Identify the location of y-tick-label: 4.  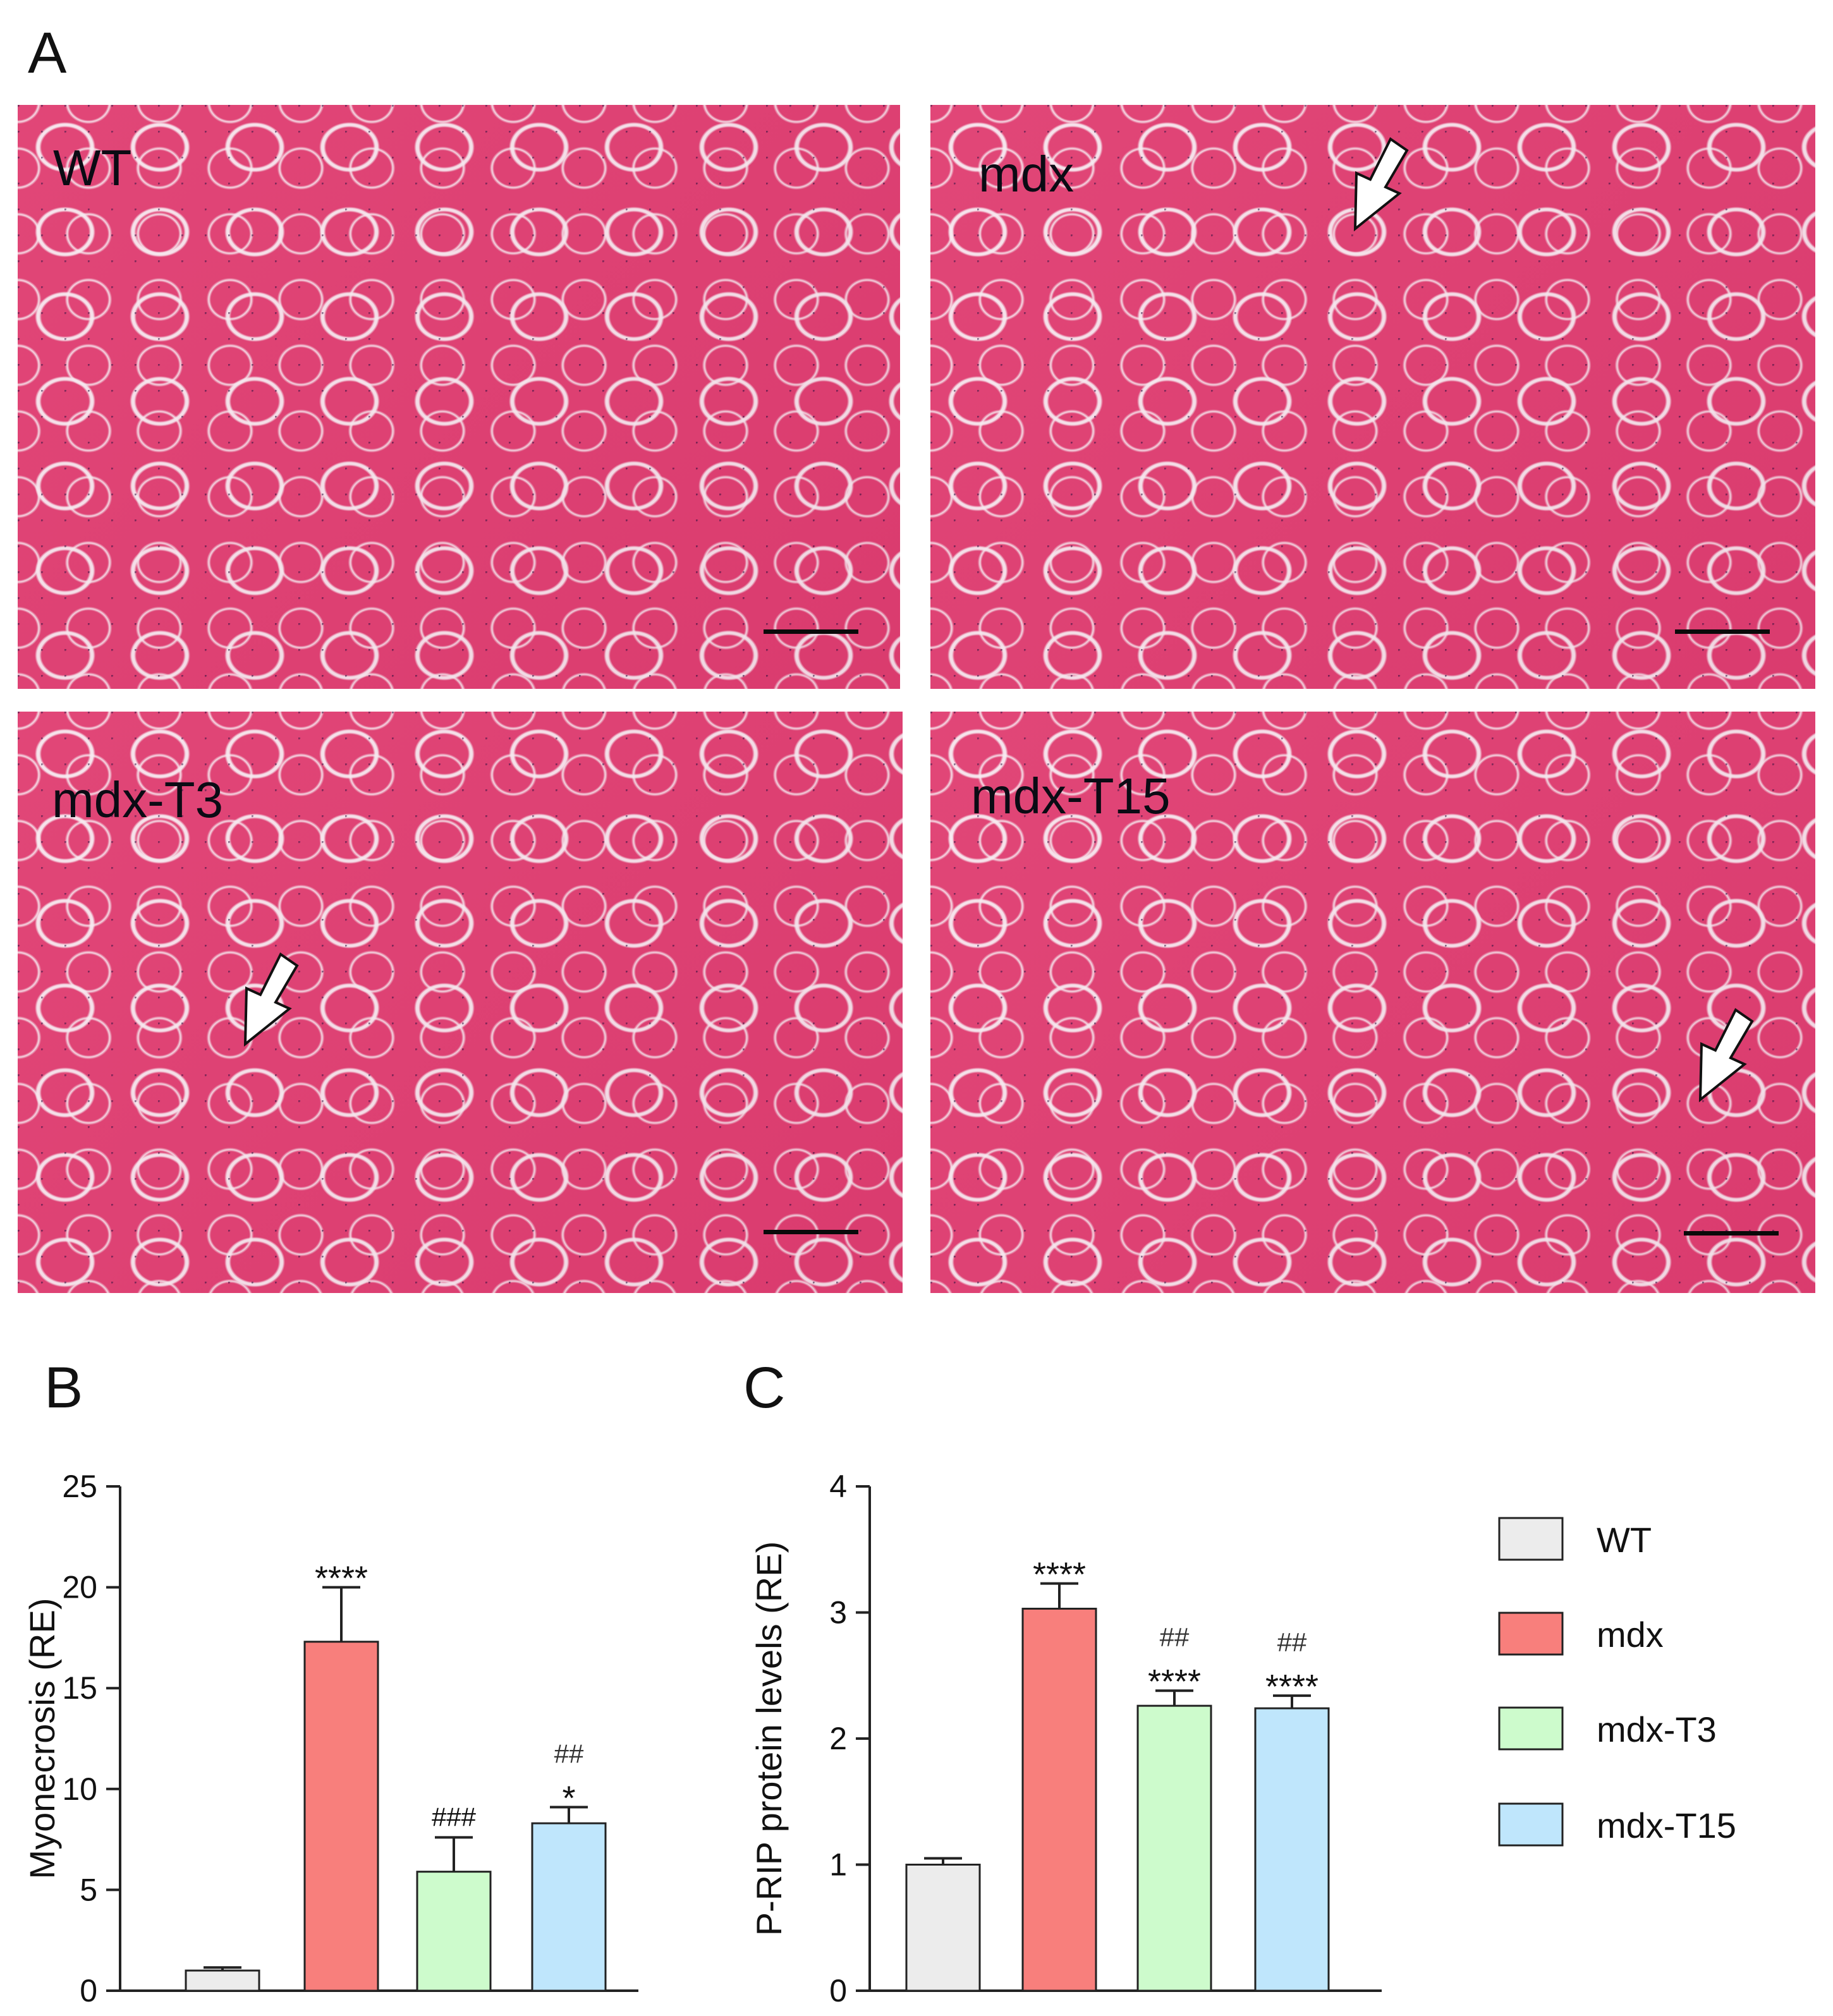
(838, 1486).